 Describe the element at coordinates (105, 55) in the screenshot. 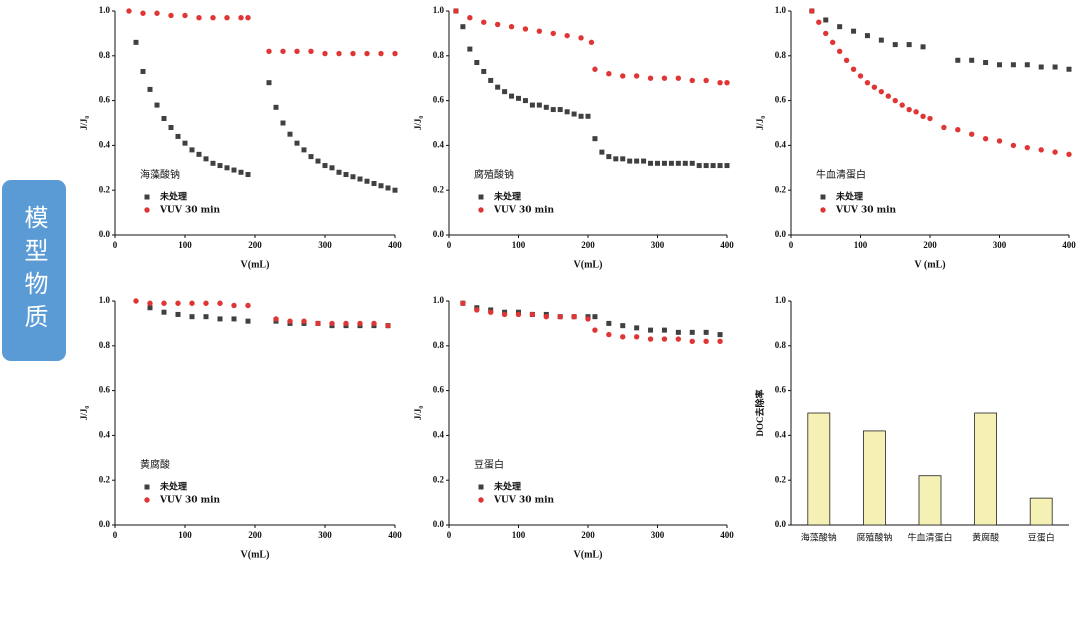

I see `y-tick-label: 0.8` at that location.